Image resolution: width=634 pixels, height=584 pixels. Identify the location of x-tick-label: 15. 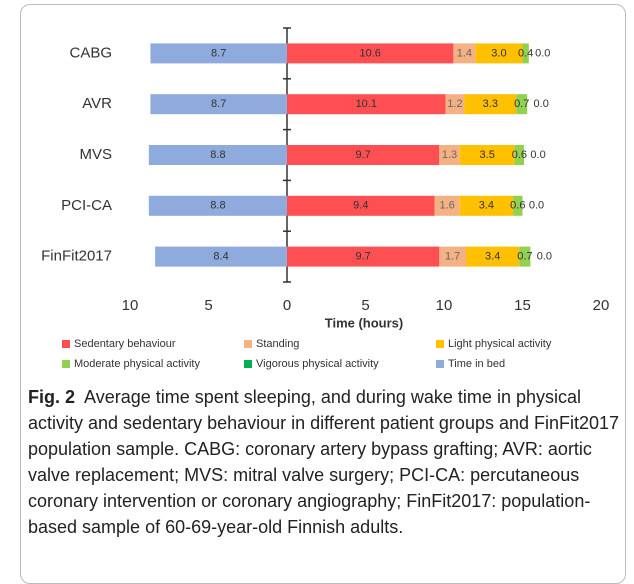
(522, 305).